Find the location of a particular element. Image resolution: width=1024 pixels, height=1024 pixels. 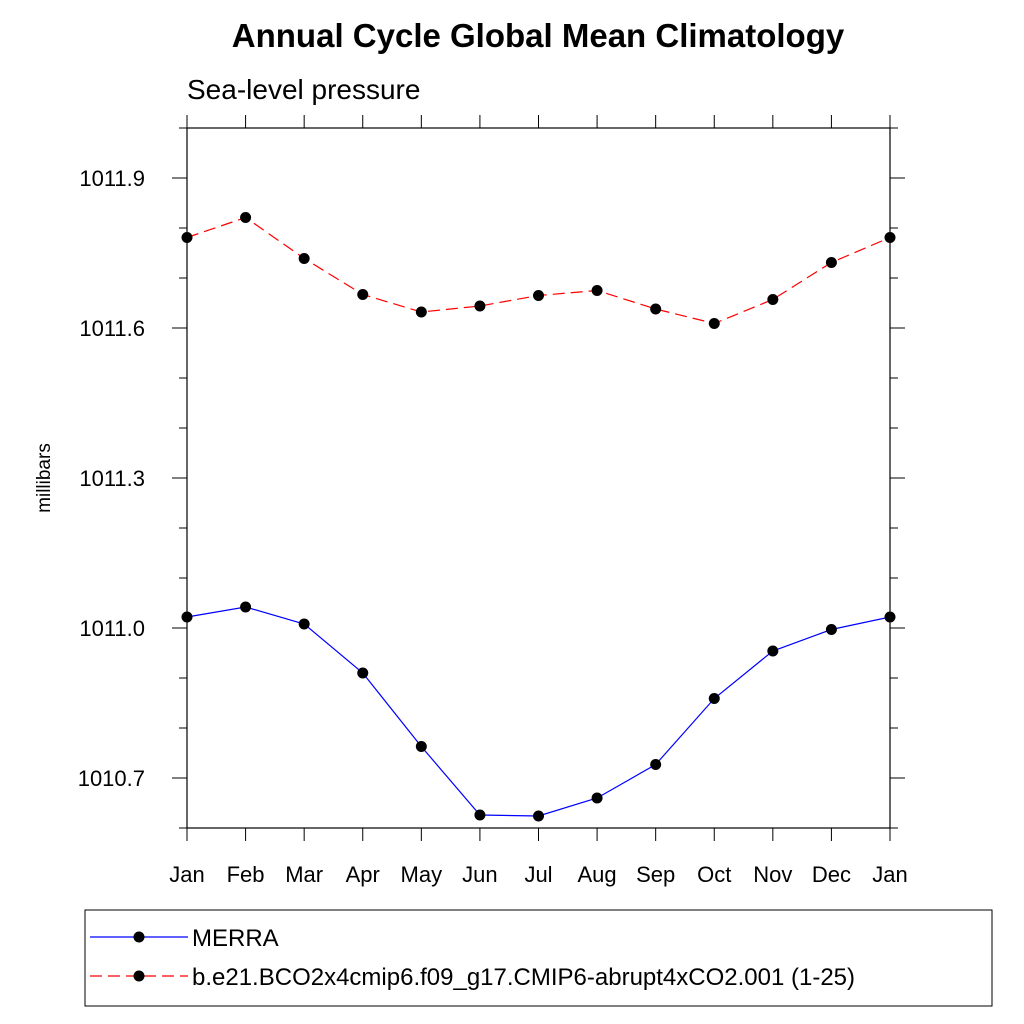

x-tick-label: May is located at coordinates (422, 874).